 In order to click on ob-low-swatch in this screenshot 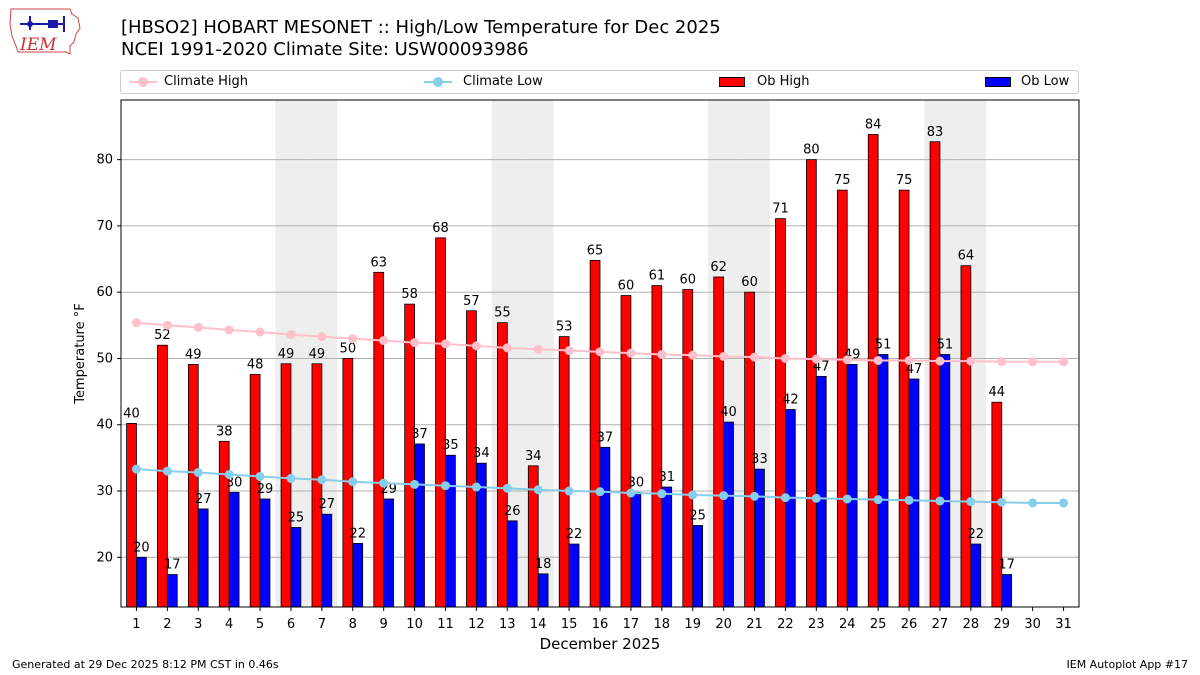, I will do `click(998, 82)`.